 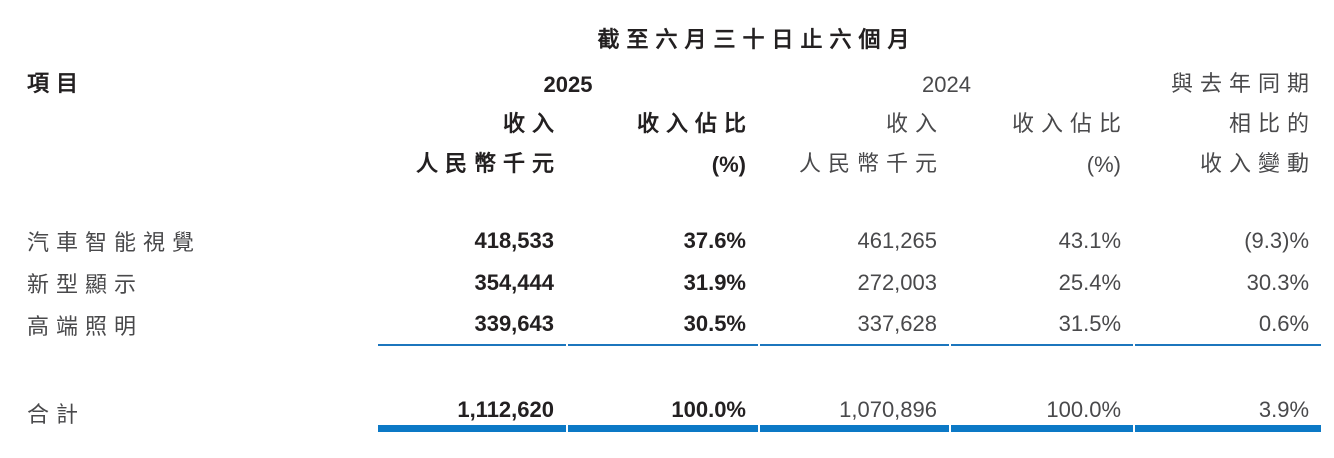 What do you see at coordinates (1070, 123) in the screenshot?
I see `share-2024-header: 收入佔比` at bounding box center [1070, 123].